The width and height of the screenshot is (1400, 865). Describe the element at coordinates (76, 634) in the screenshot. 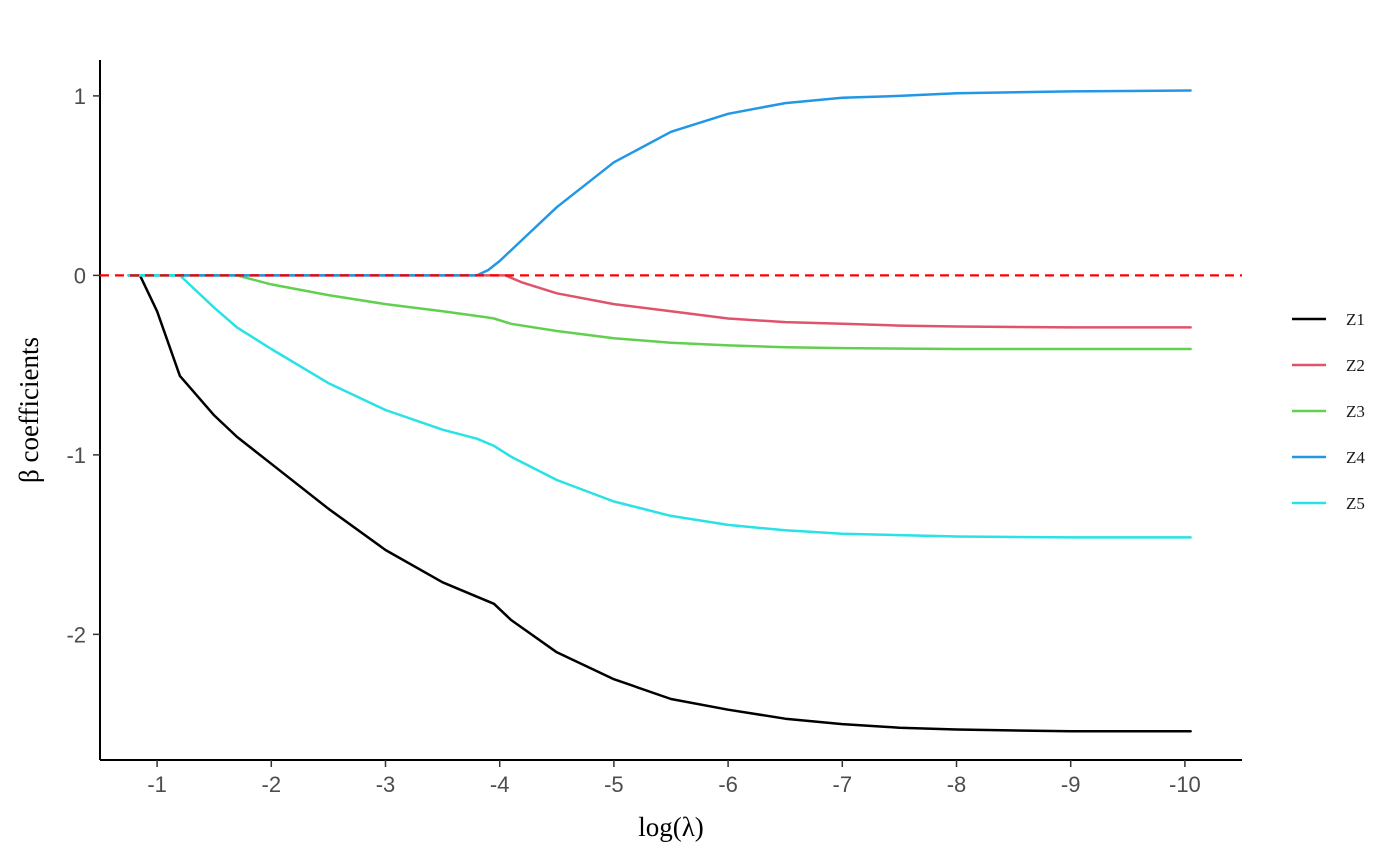

I see `y-tick-label: -2` at that location.